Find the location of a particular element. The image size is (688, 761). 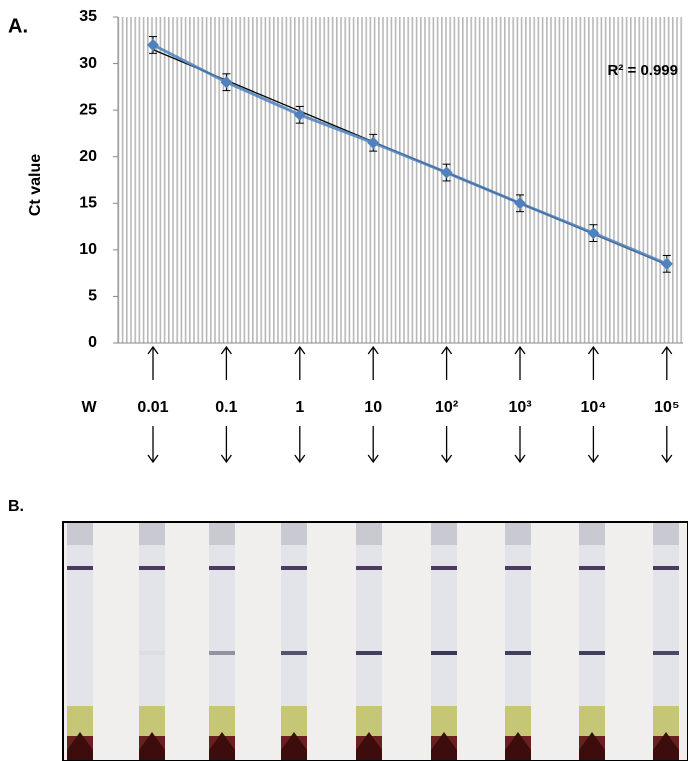

x-tick-label: 10⁵ is located at coordinates (666, 407).